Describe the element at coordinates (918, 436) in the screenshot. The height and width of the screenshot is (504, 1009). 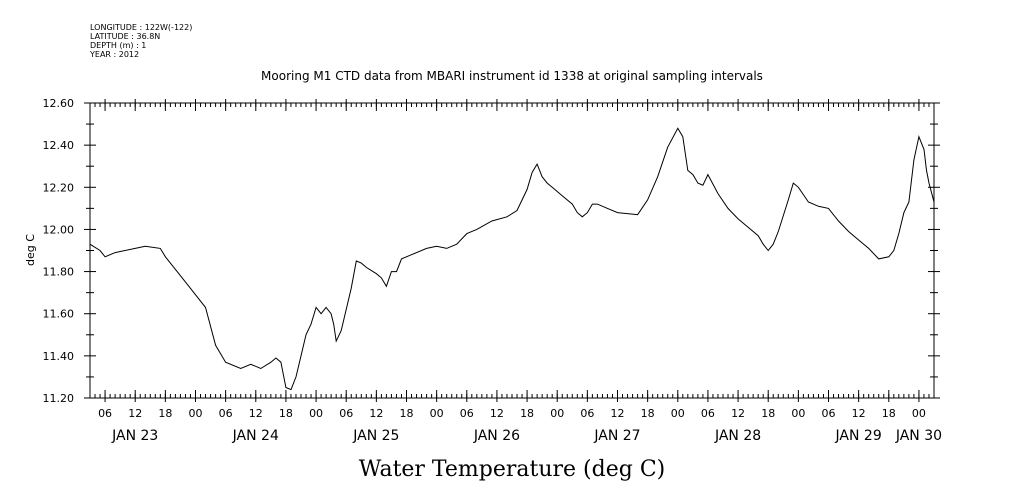
I see `x-day-label: JAN 30` at that location.